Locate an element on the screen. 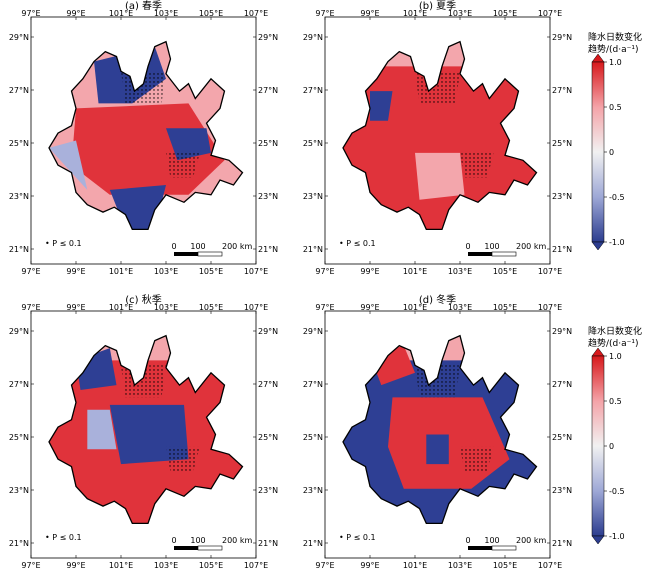 This screenshot has height=578, width=650. scalebar-label: 0 is located at coordinates (467, 246).